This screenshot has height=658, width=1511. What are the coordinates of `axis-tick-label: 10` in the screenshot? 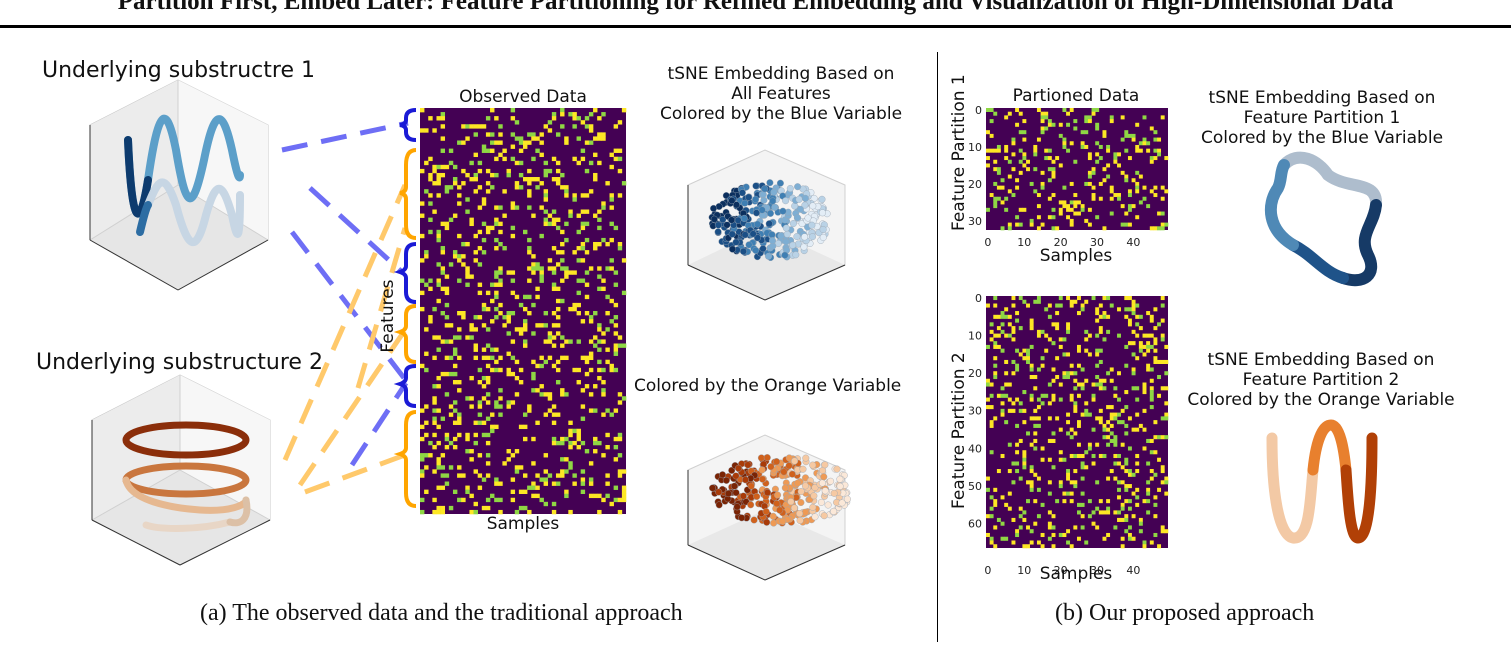 It's located at (1024, 570).